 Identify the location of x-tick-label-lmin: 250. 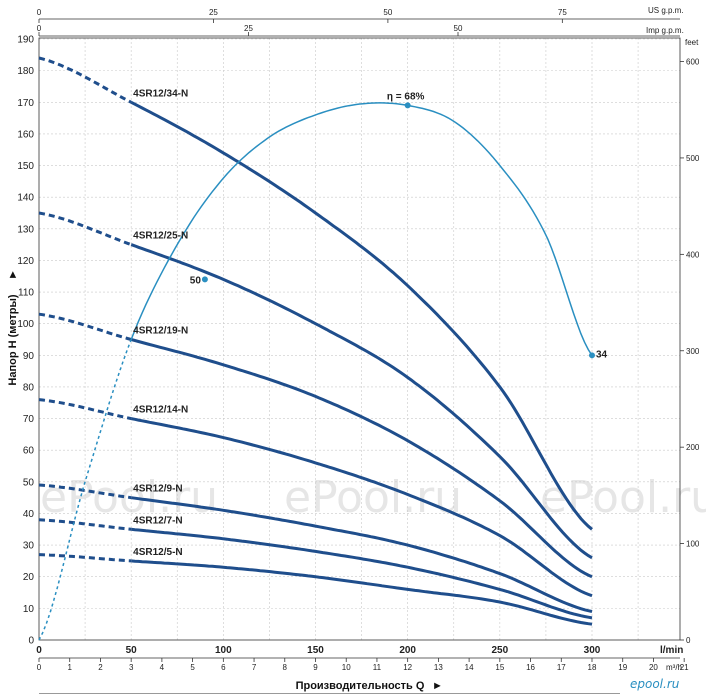
(499, 650).